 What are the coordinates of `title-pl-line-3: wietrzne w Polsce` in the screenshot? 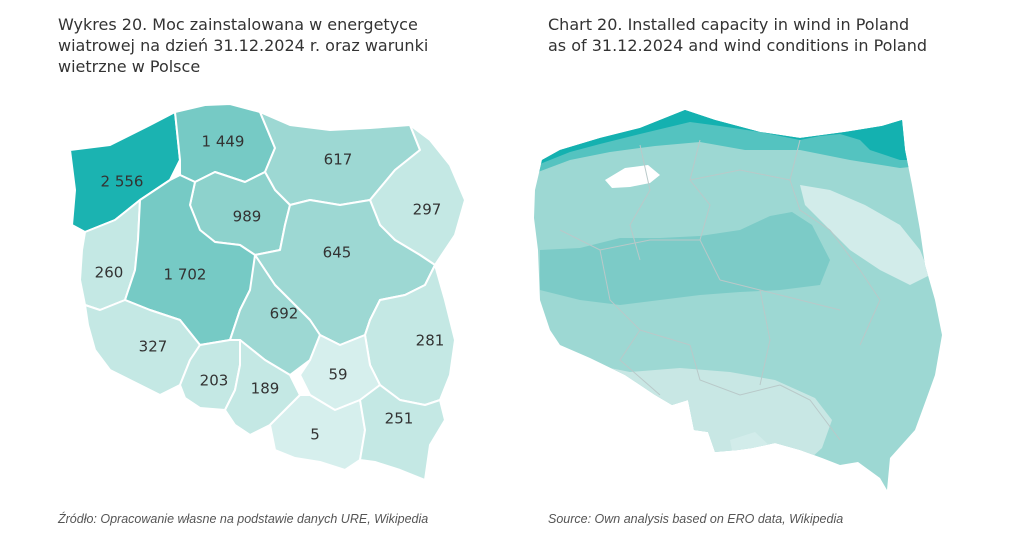 It's located at (129, 66).